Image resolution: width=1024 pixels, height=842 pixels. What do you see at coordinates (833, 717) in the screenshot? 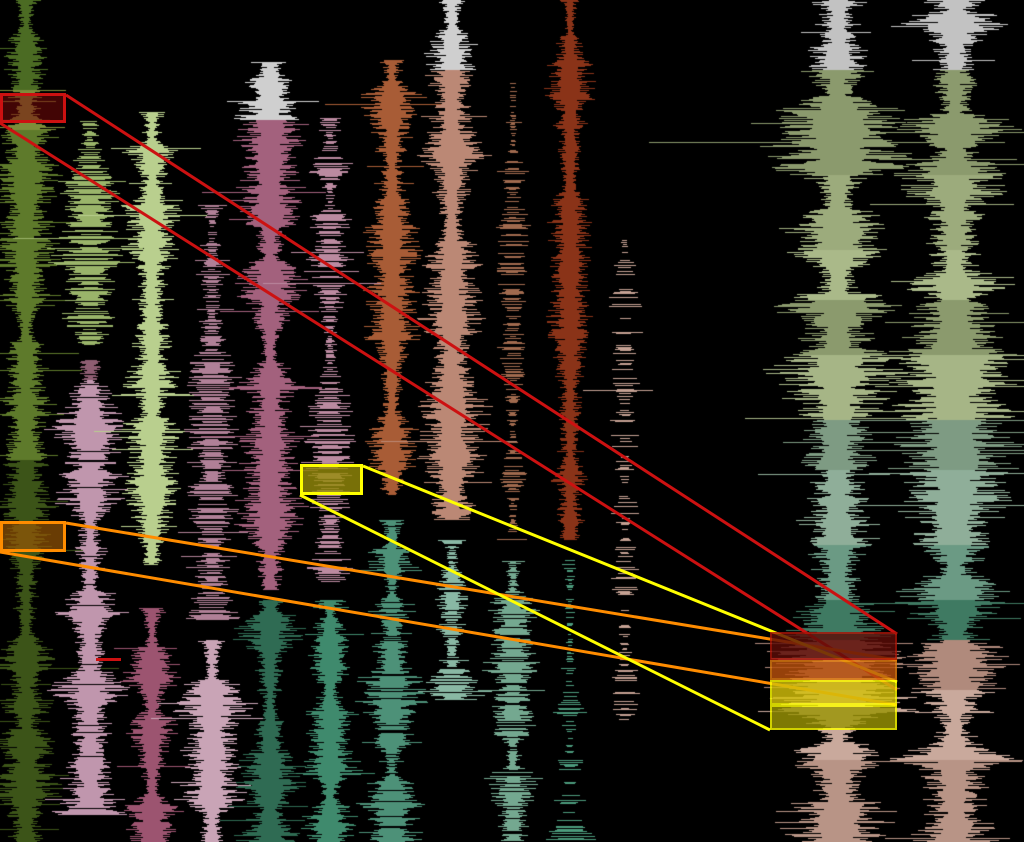
I see `band-olive` at bounding box center [833, 717].